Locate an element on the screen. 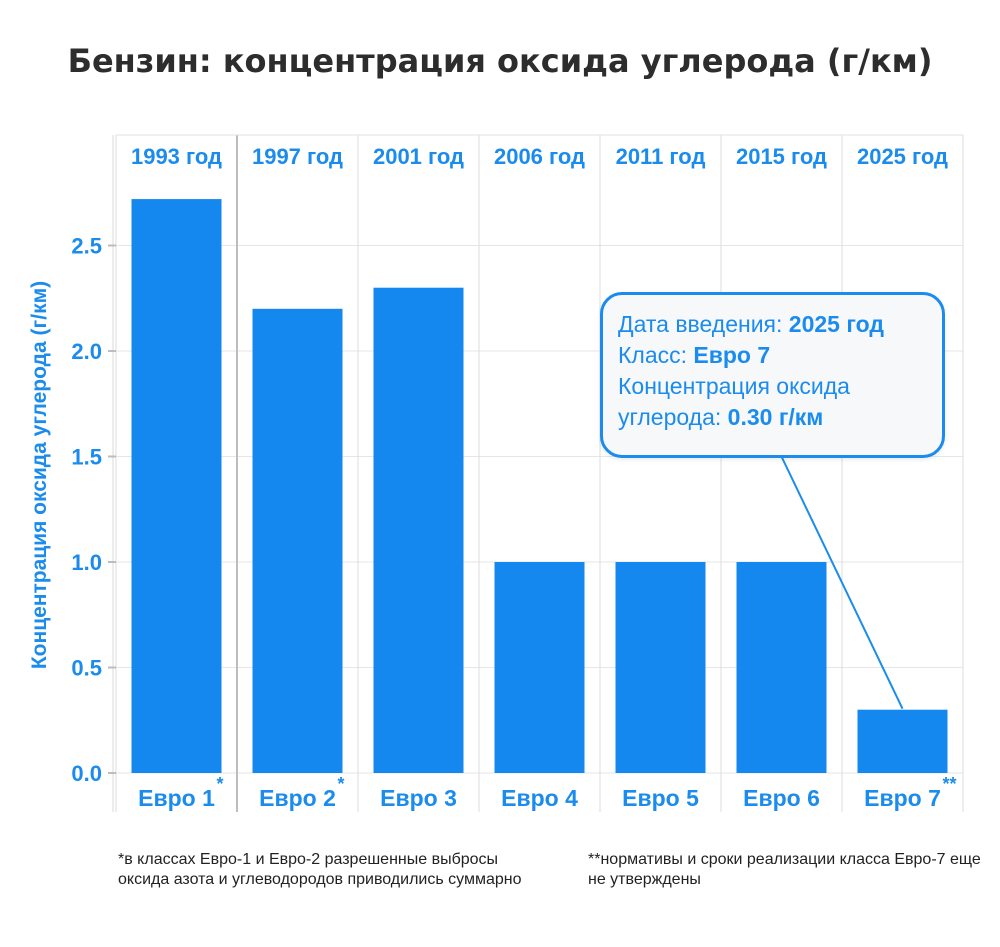  category-label: Евро 6 is located at coordinates (781, 798).